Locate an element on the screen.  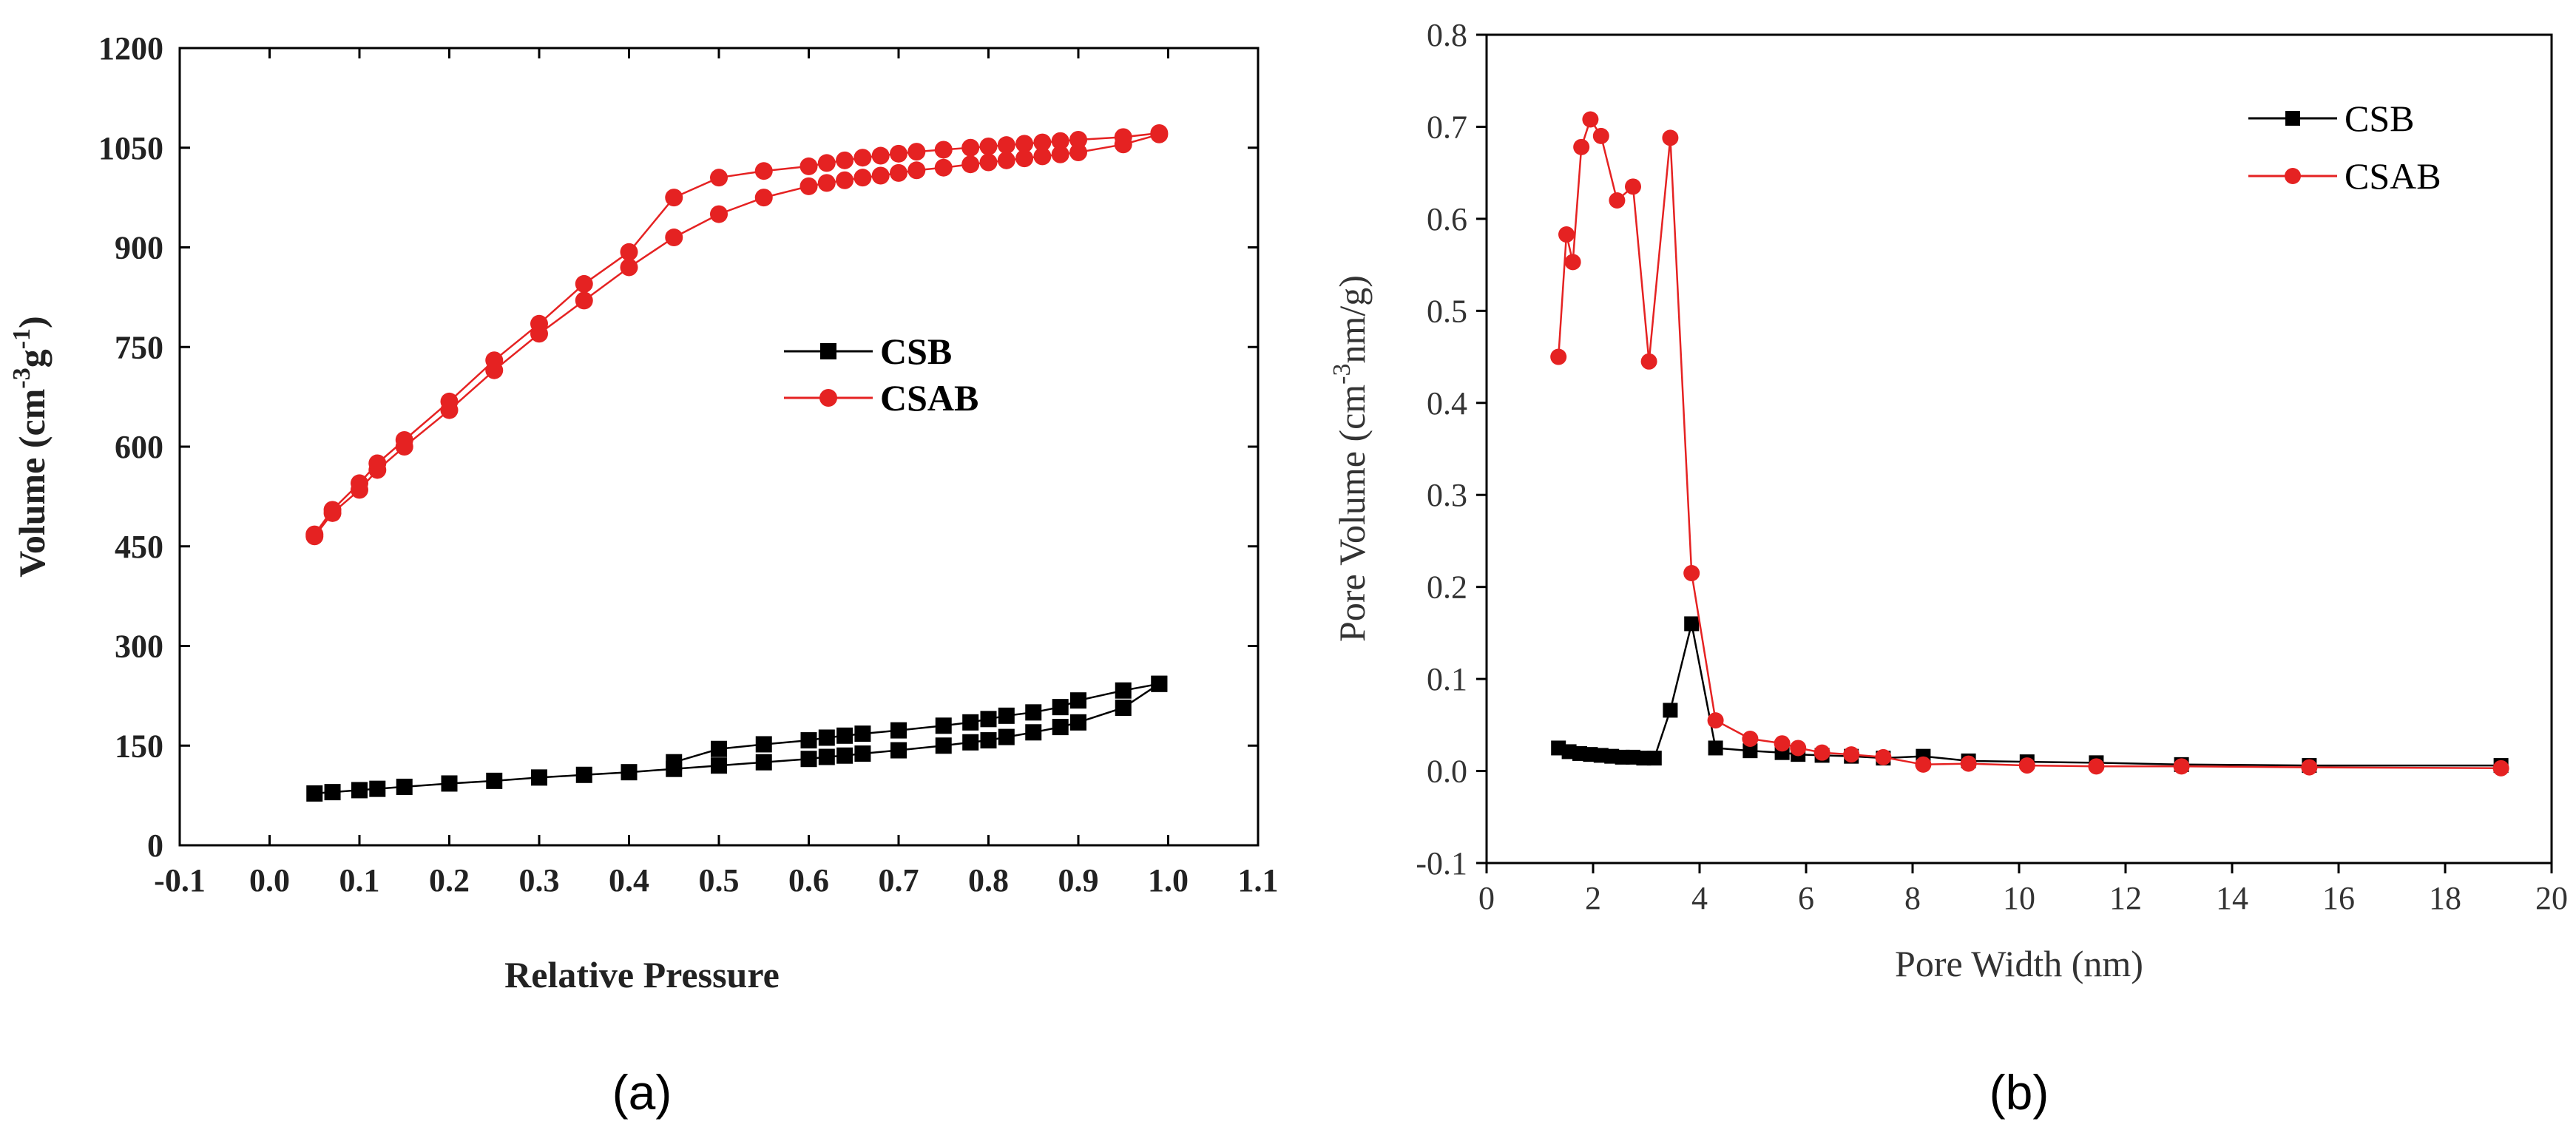
x-tick-label: 0.8 is located at coordinates (988, 880).